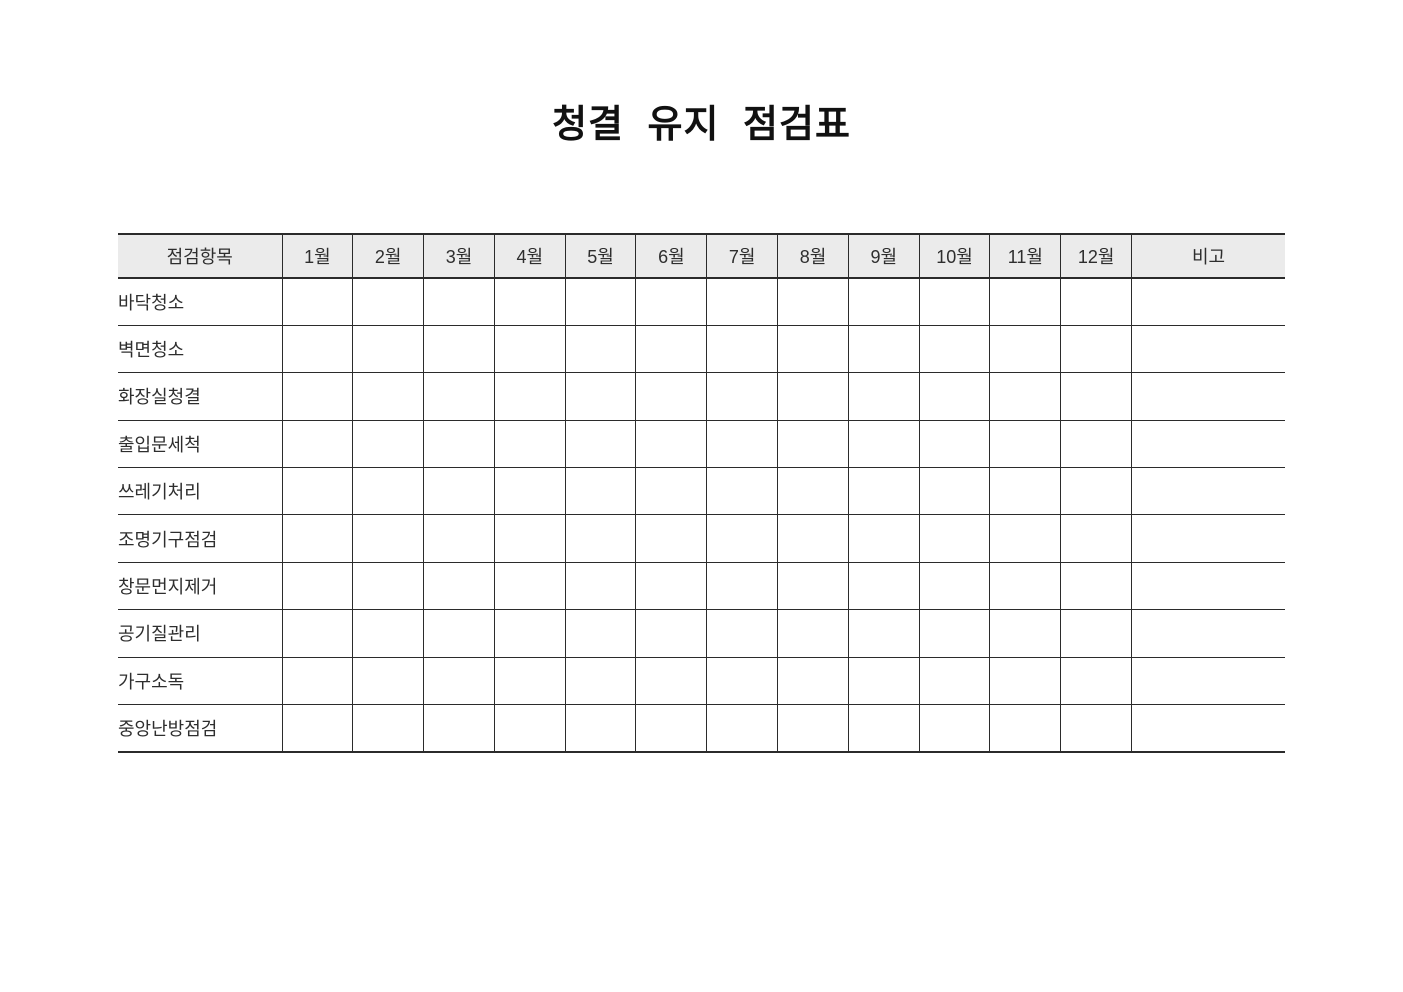 Image resolution: width=1403 pixels, height=992 pixels. Describe the element at coordinates (200, 728) in the screenshot. I see `row-label: 중앙난방점검` at that location.